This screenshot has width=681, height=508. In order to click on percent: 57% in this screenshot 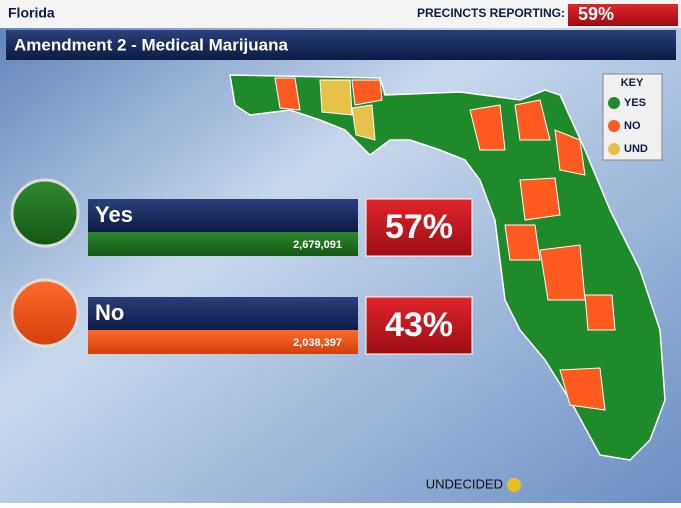, I will do `click(419, 227)`.